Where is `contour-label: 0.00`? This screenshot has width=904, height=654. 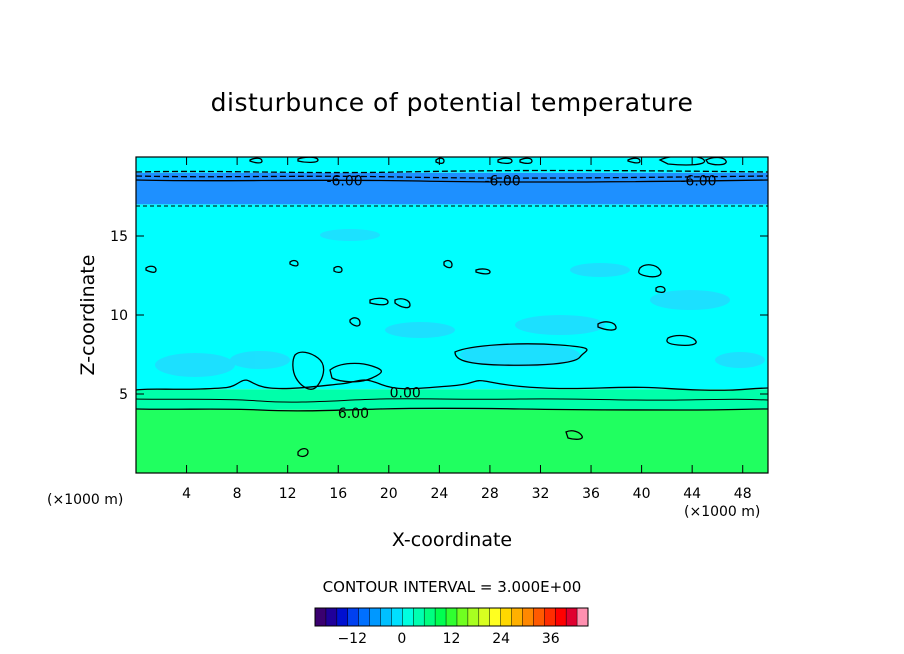 contour-label: 0.00 is located at coordinates (405, 393).